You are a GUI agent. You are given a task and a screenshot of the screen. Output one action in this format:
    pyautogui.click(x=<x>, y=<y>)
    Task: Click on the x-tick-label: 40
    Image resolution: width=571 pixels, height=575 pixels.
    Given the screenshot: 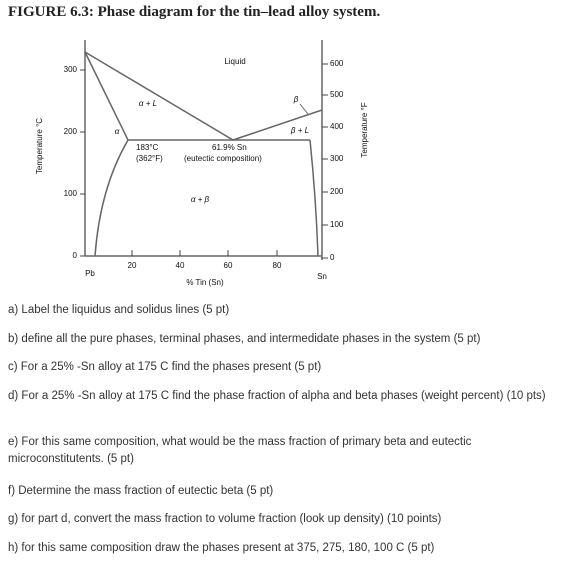 What is the action you would take?
    pyautogui.click(x=180, y=265)
    